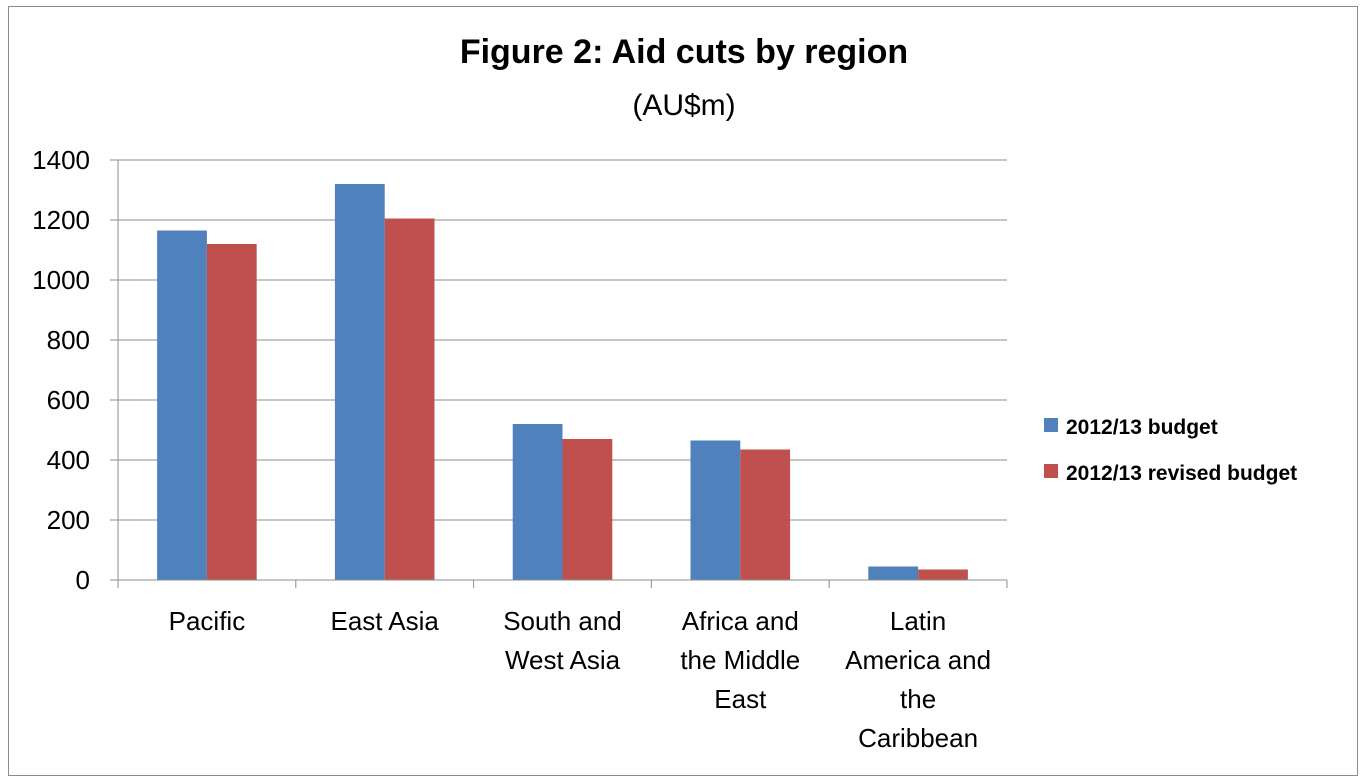 The image size is (1368, 776). I want to click on y-tick-label: 400, so click(68, 460).